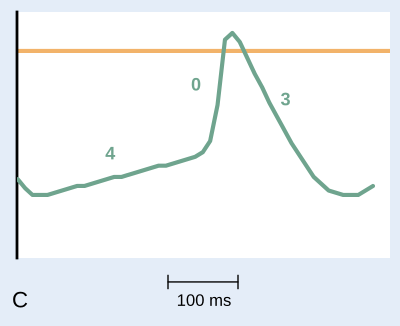 This screenshot has height=326, width=400. What do you see at coordinates (196, 84) in the screenshot?
I see `annotation: 0` at bounding box center [196, 84].